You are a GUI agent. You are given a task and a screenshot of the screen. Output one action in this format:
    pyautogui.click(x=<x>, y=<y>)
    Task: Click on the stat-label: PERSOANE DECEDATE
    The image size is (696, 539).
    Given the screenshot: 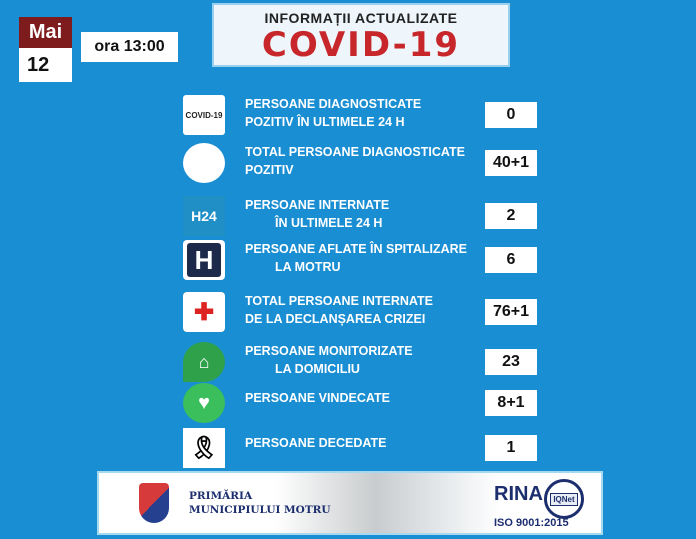 What is the action you would take?
    pyautogui.click(x=315, y=443)
    